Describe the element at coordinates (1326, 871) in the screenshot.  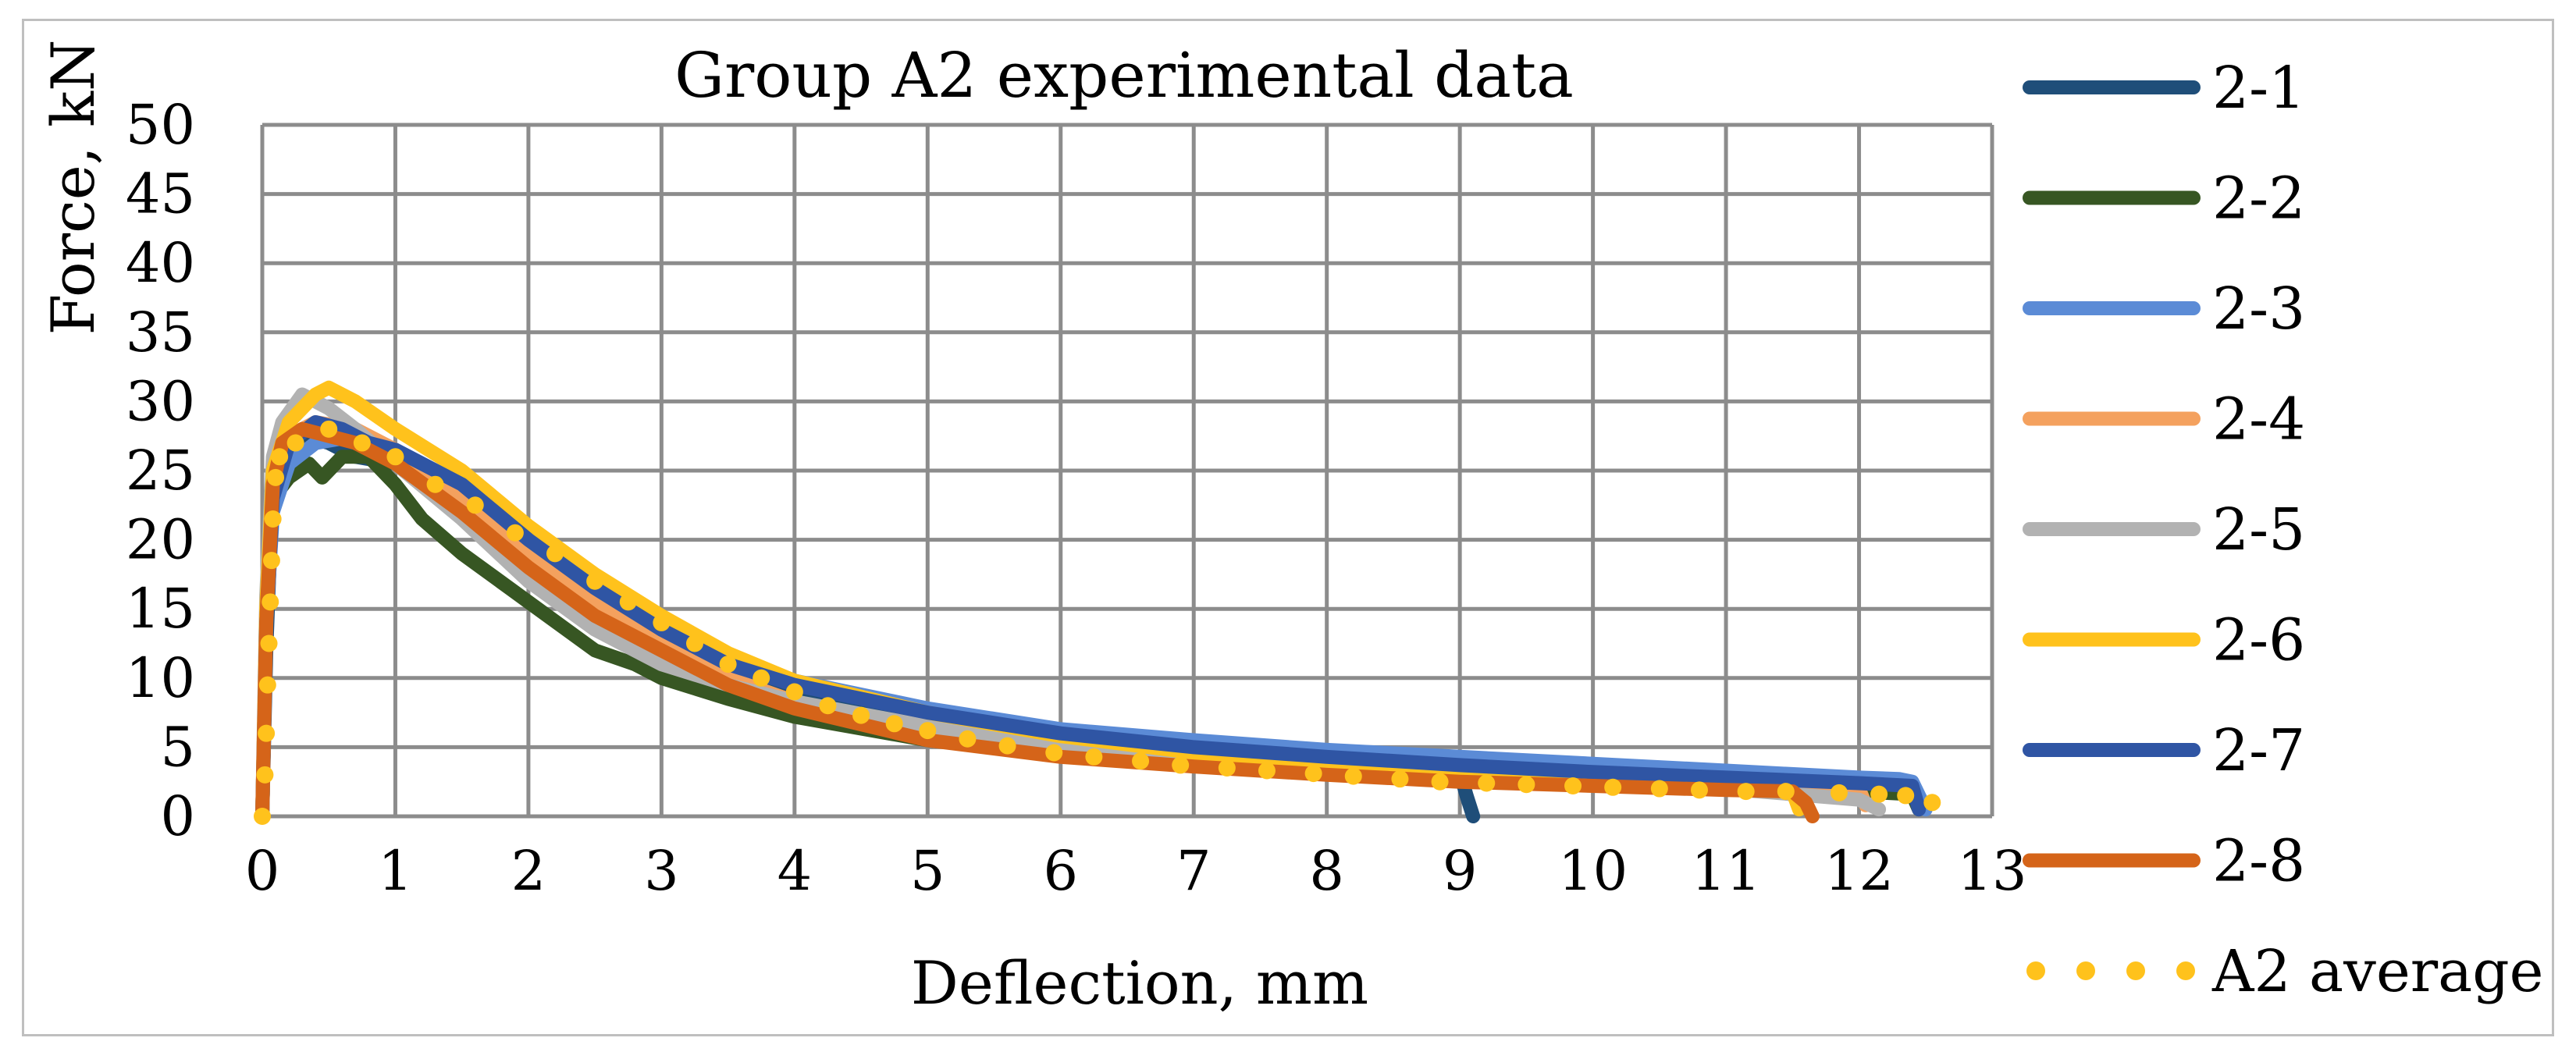
I see `x-tick-label: 8` at that location.